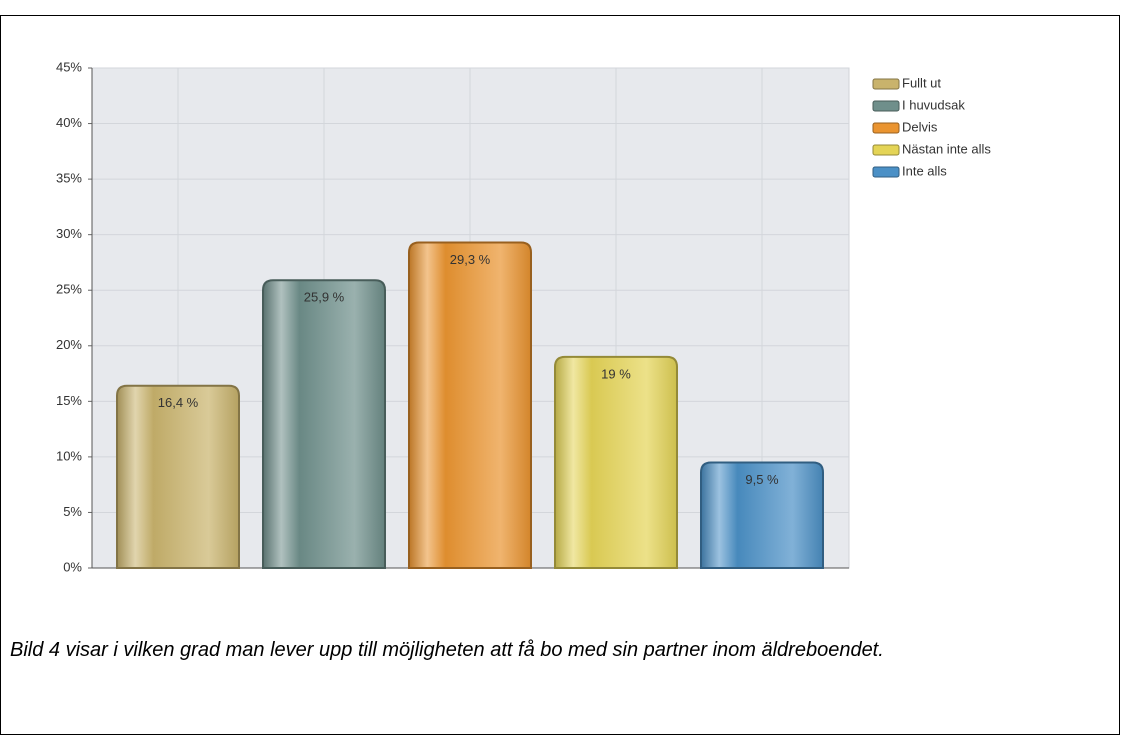 This screenshot has height=735, width=1122. I want to click on y-tick-label: 5%, so click(72, 511).